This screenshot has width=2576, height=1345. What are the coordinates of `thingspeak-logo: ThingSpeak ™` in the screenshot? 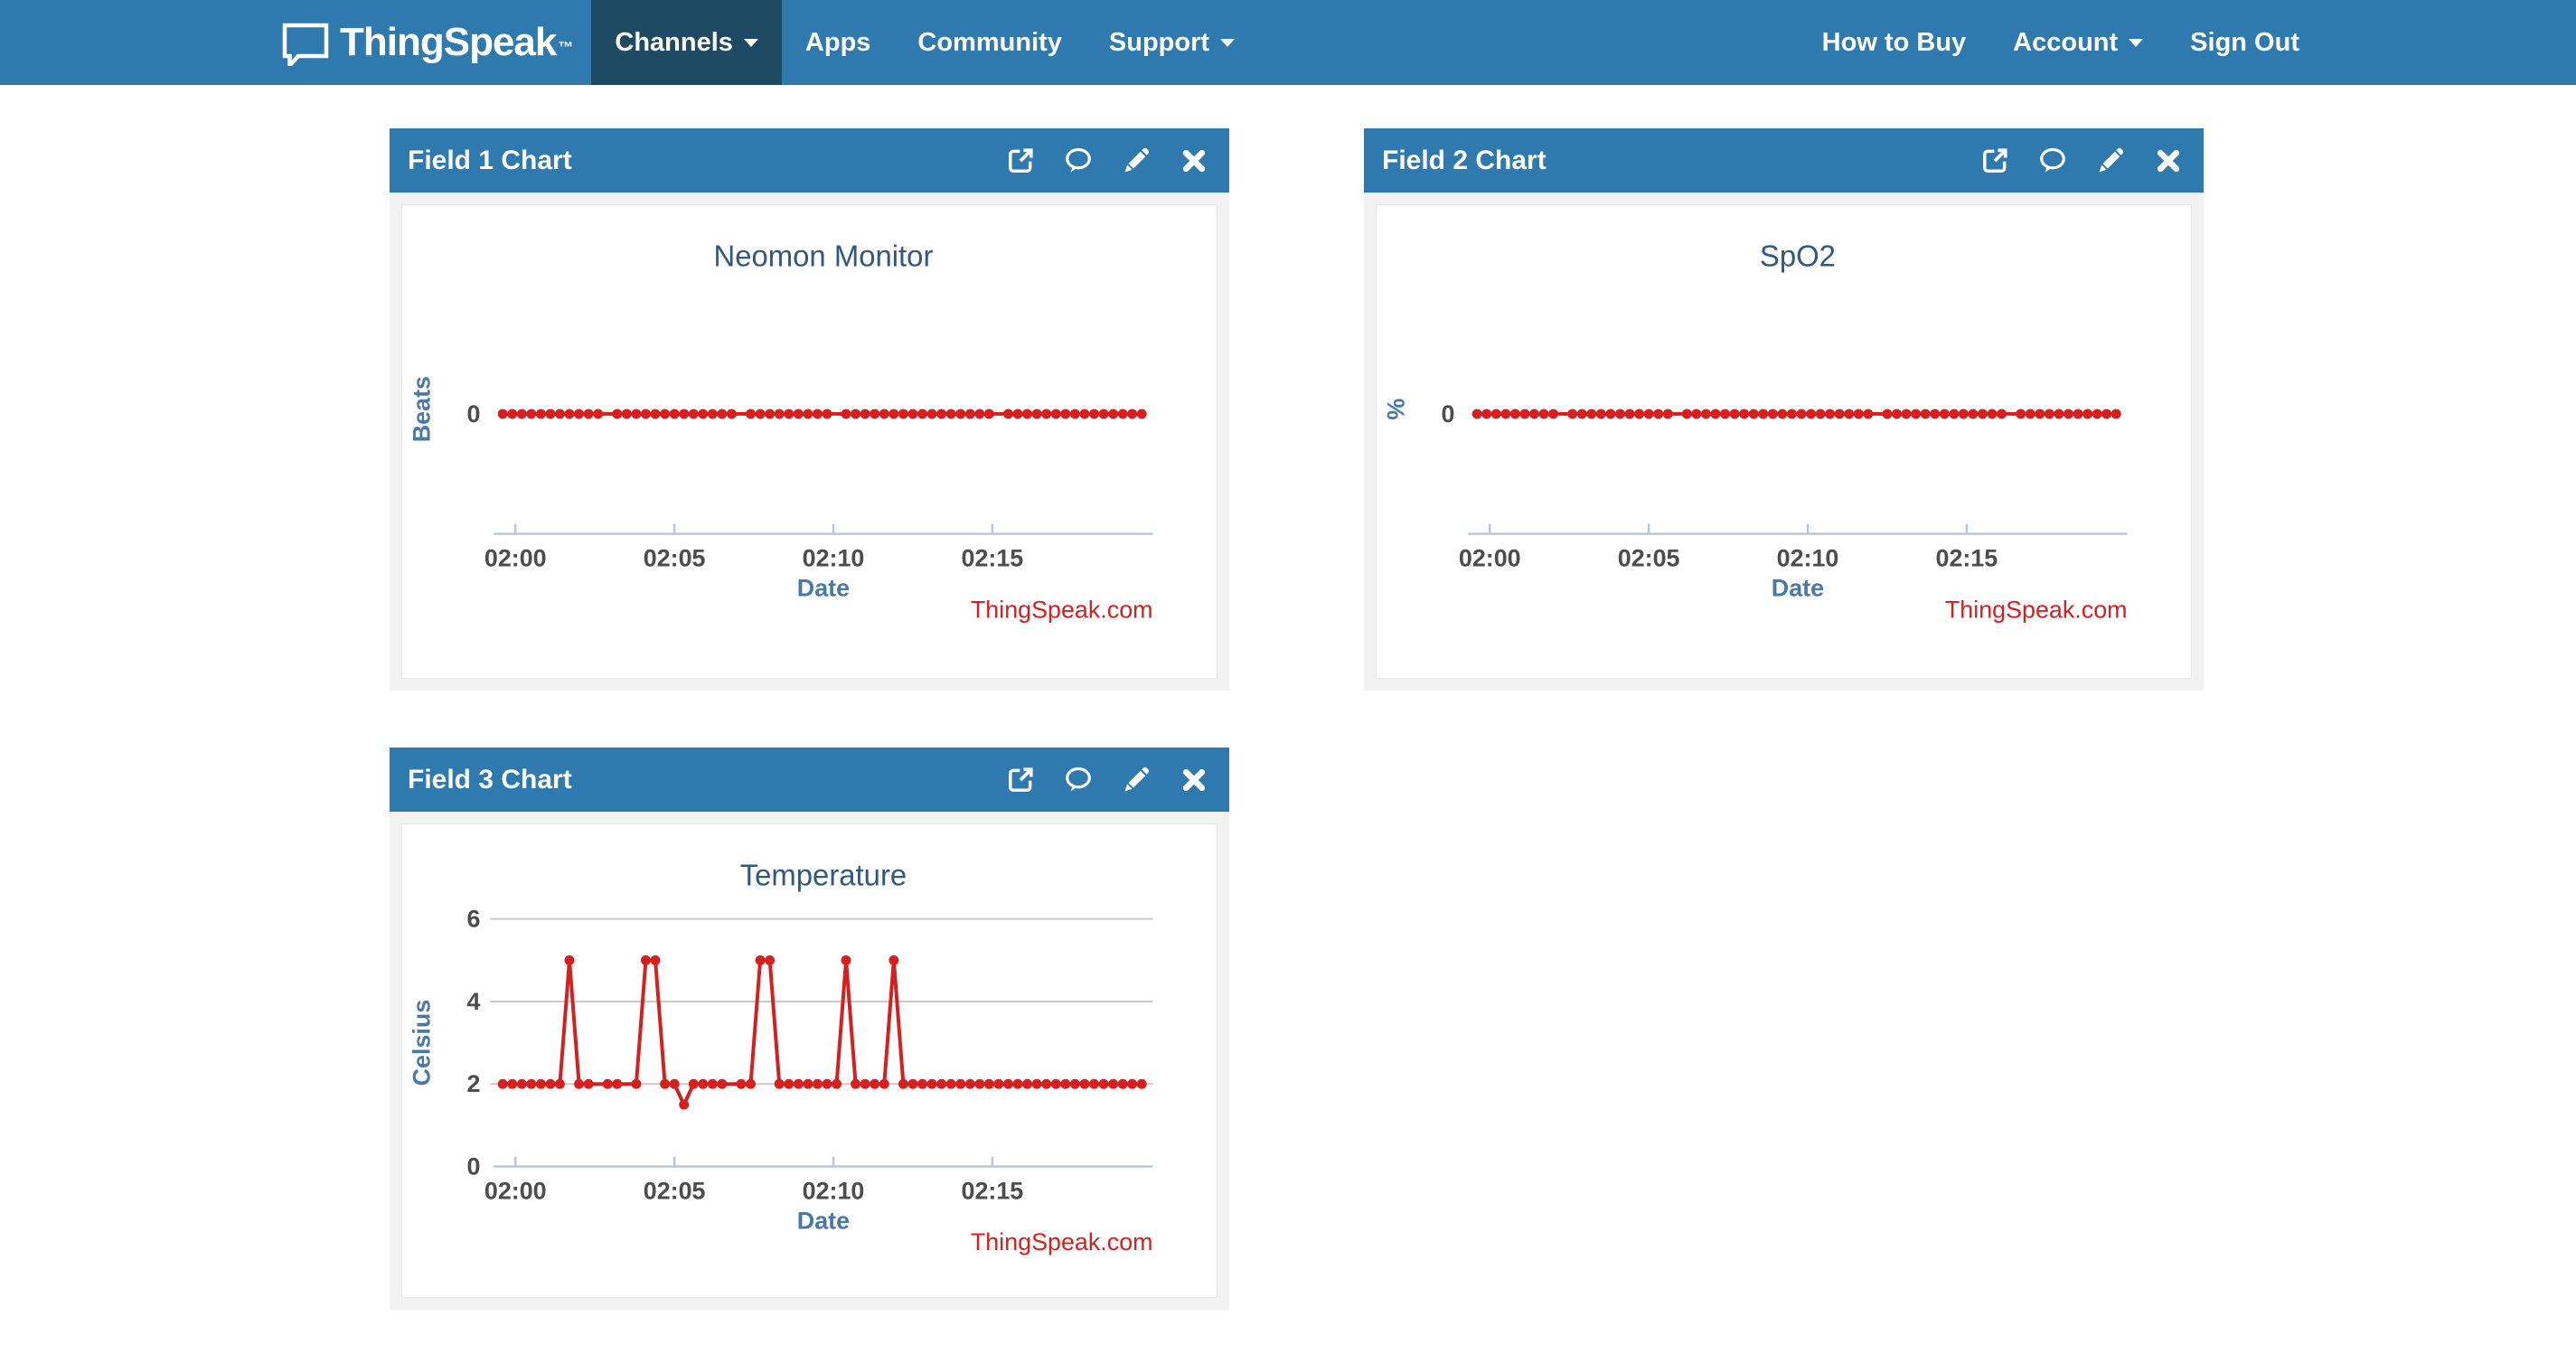 It's located at (427, 42).